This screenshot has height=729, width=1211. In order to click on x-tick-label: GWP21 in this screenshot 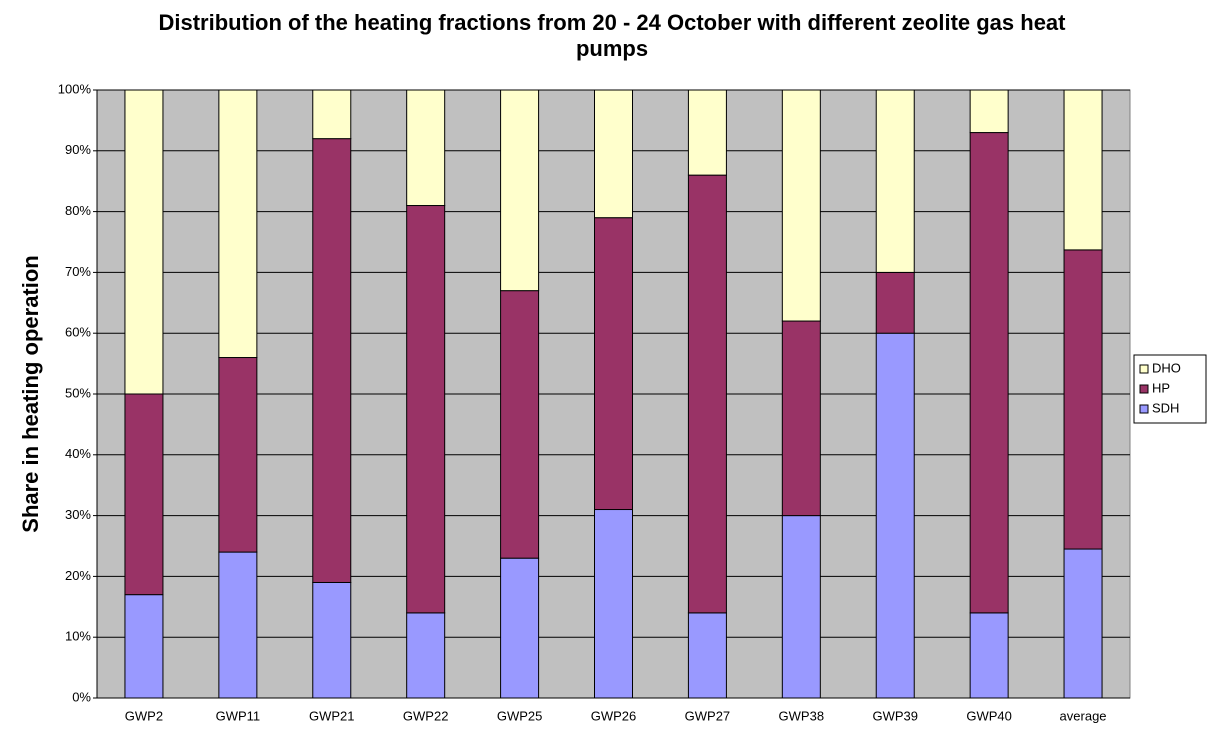, I will do `click(332, 715)`.